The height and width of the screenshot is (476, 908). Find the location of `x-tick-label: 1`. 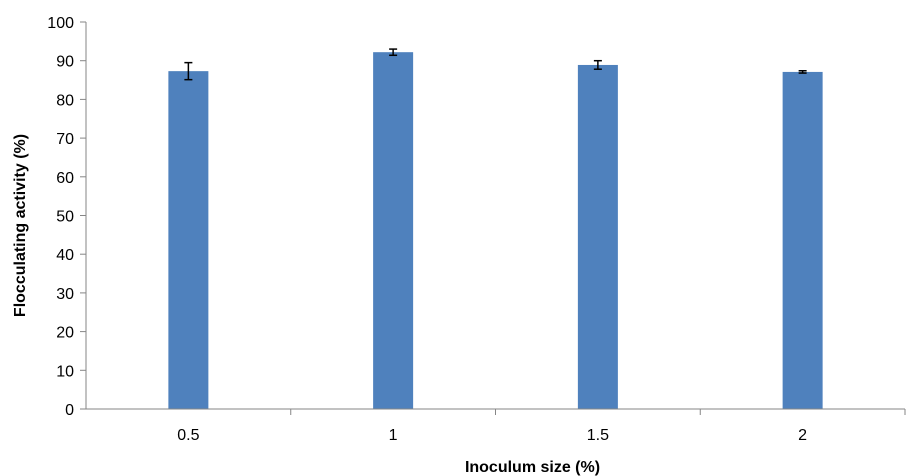

x-tick-label: 1 is located at coordinates (393, 435).